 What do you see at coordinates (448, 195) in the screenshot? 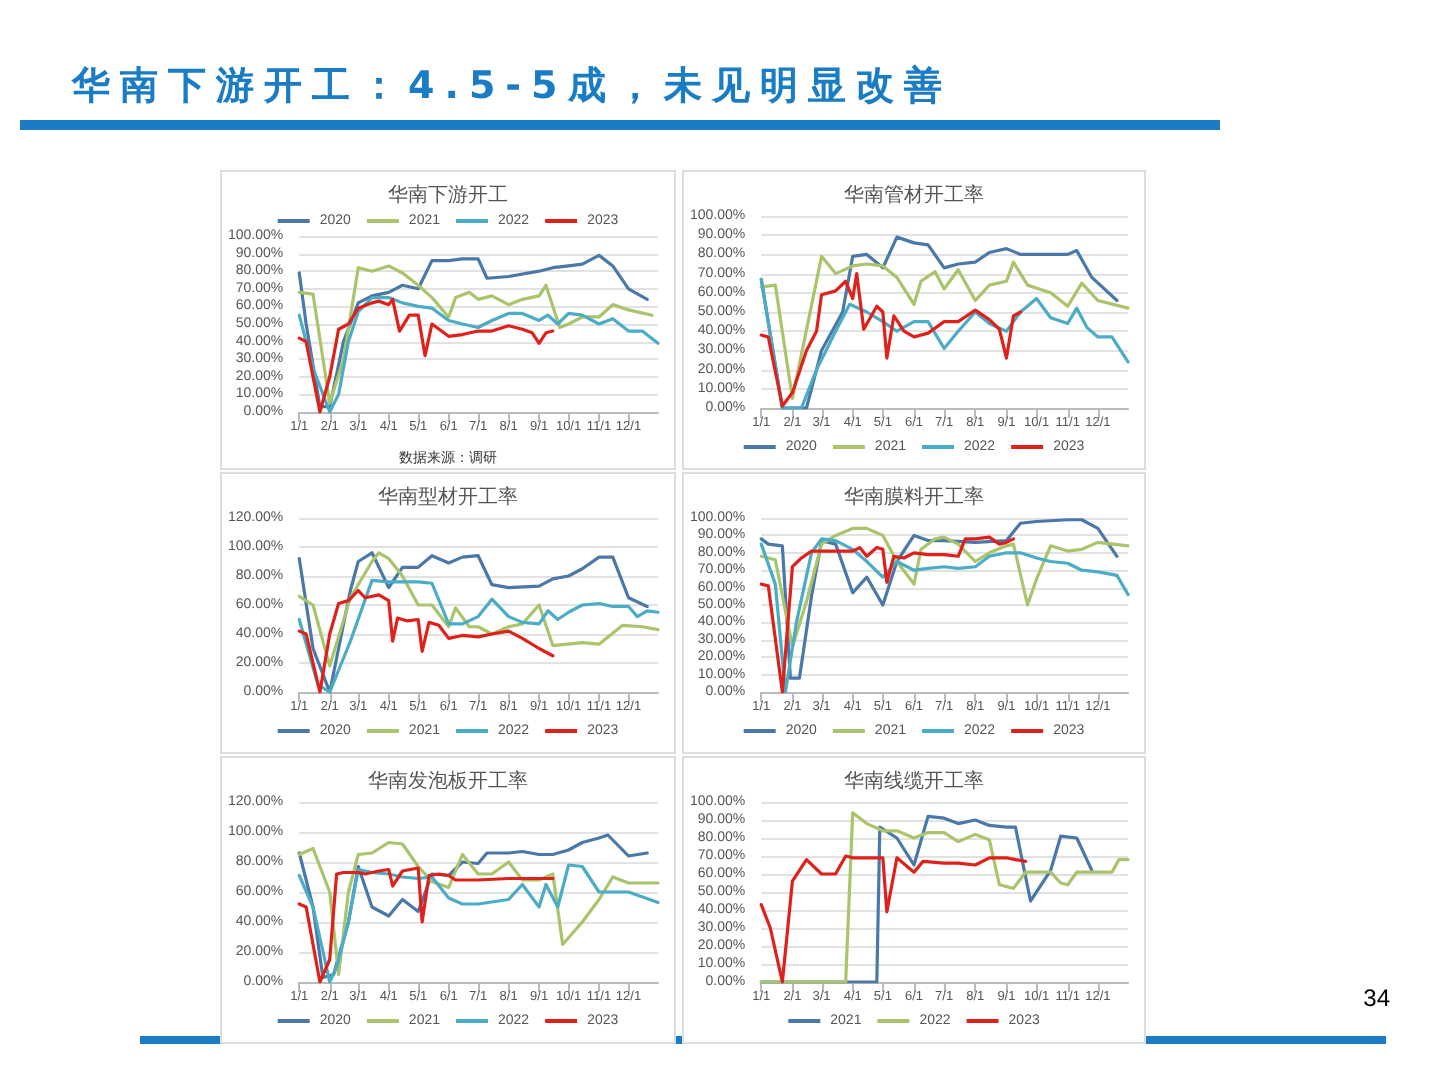
I see `chart-title: 华南下游开工` at bounding box center [448, 195].